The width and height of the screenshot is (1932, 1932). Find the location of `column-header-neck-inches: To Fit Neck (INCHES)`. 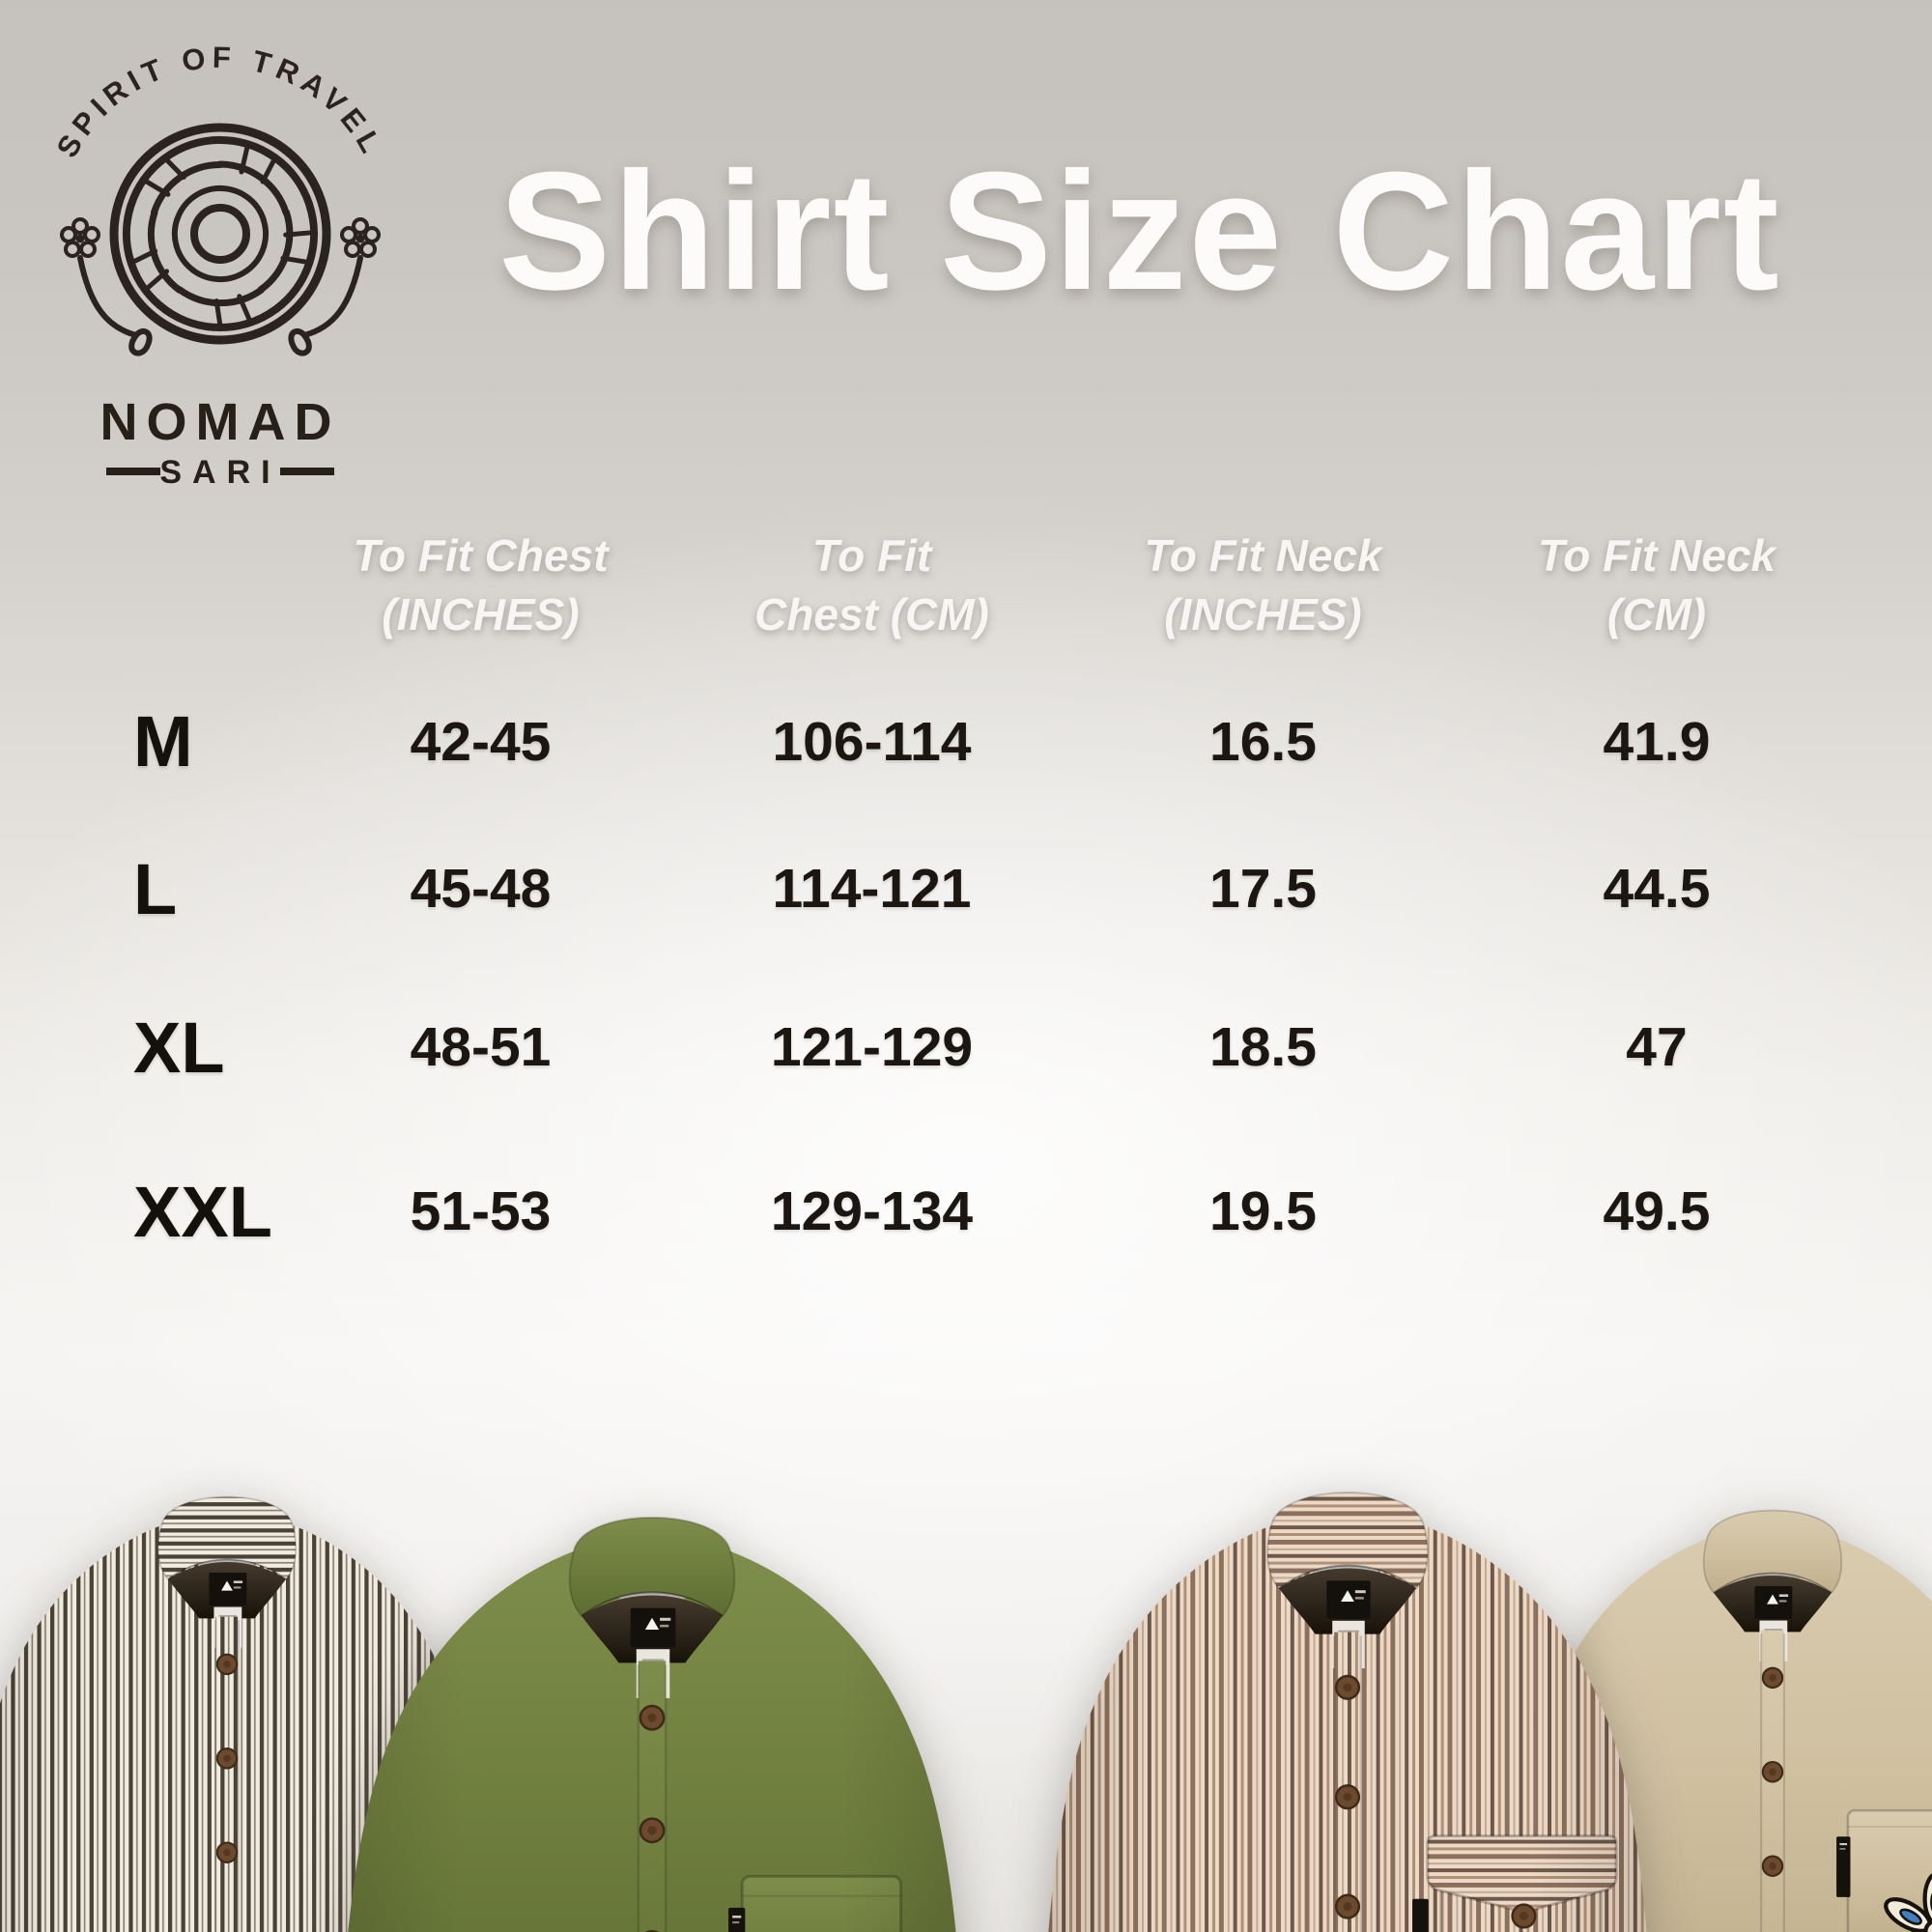

column-header-neck-inches: To Fit Neck (INCHES) is located at coordinates (1263, 584).